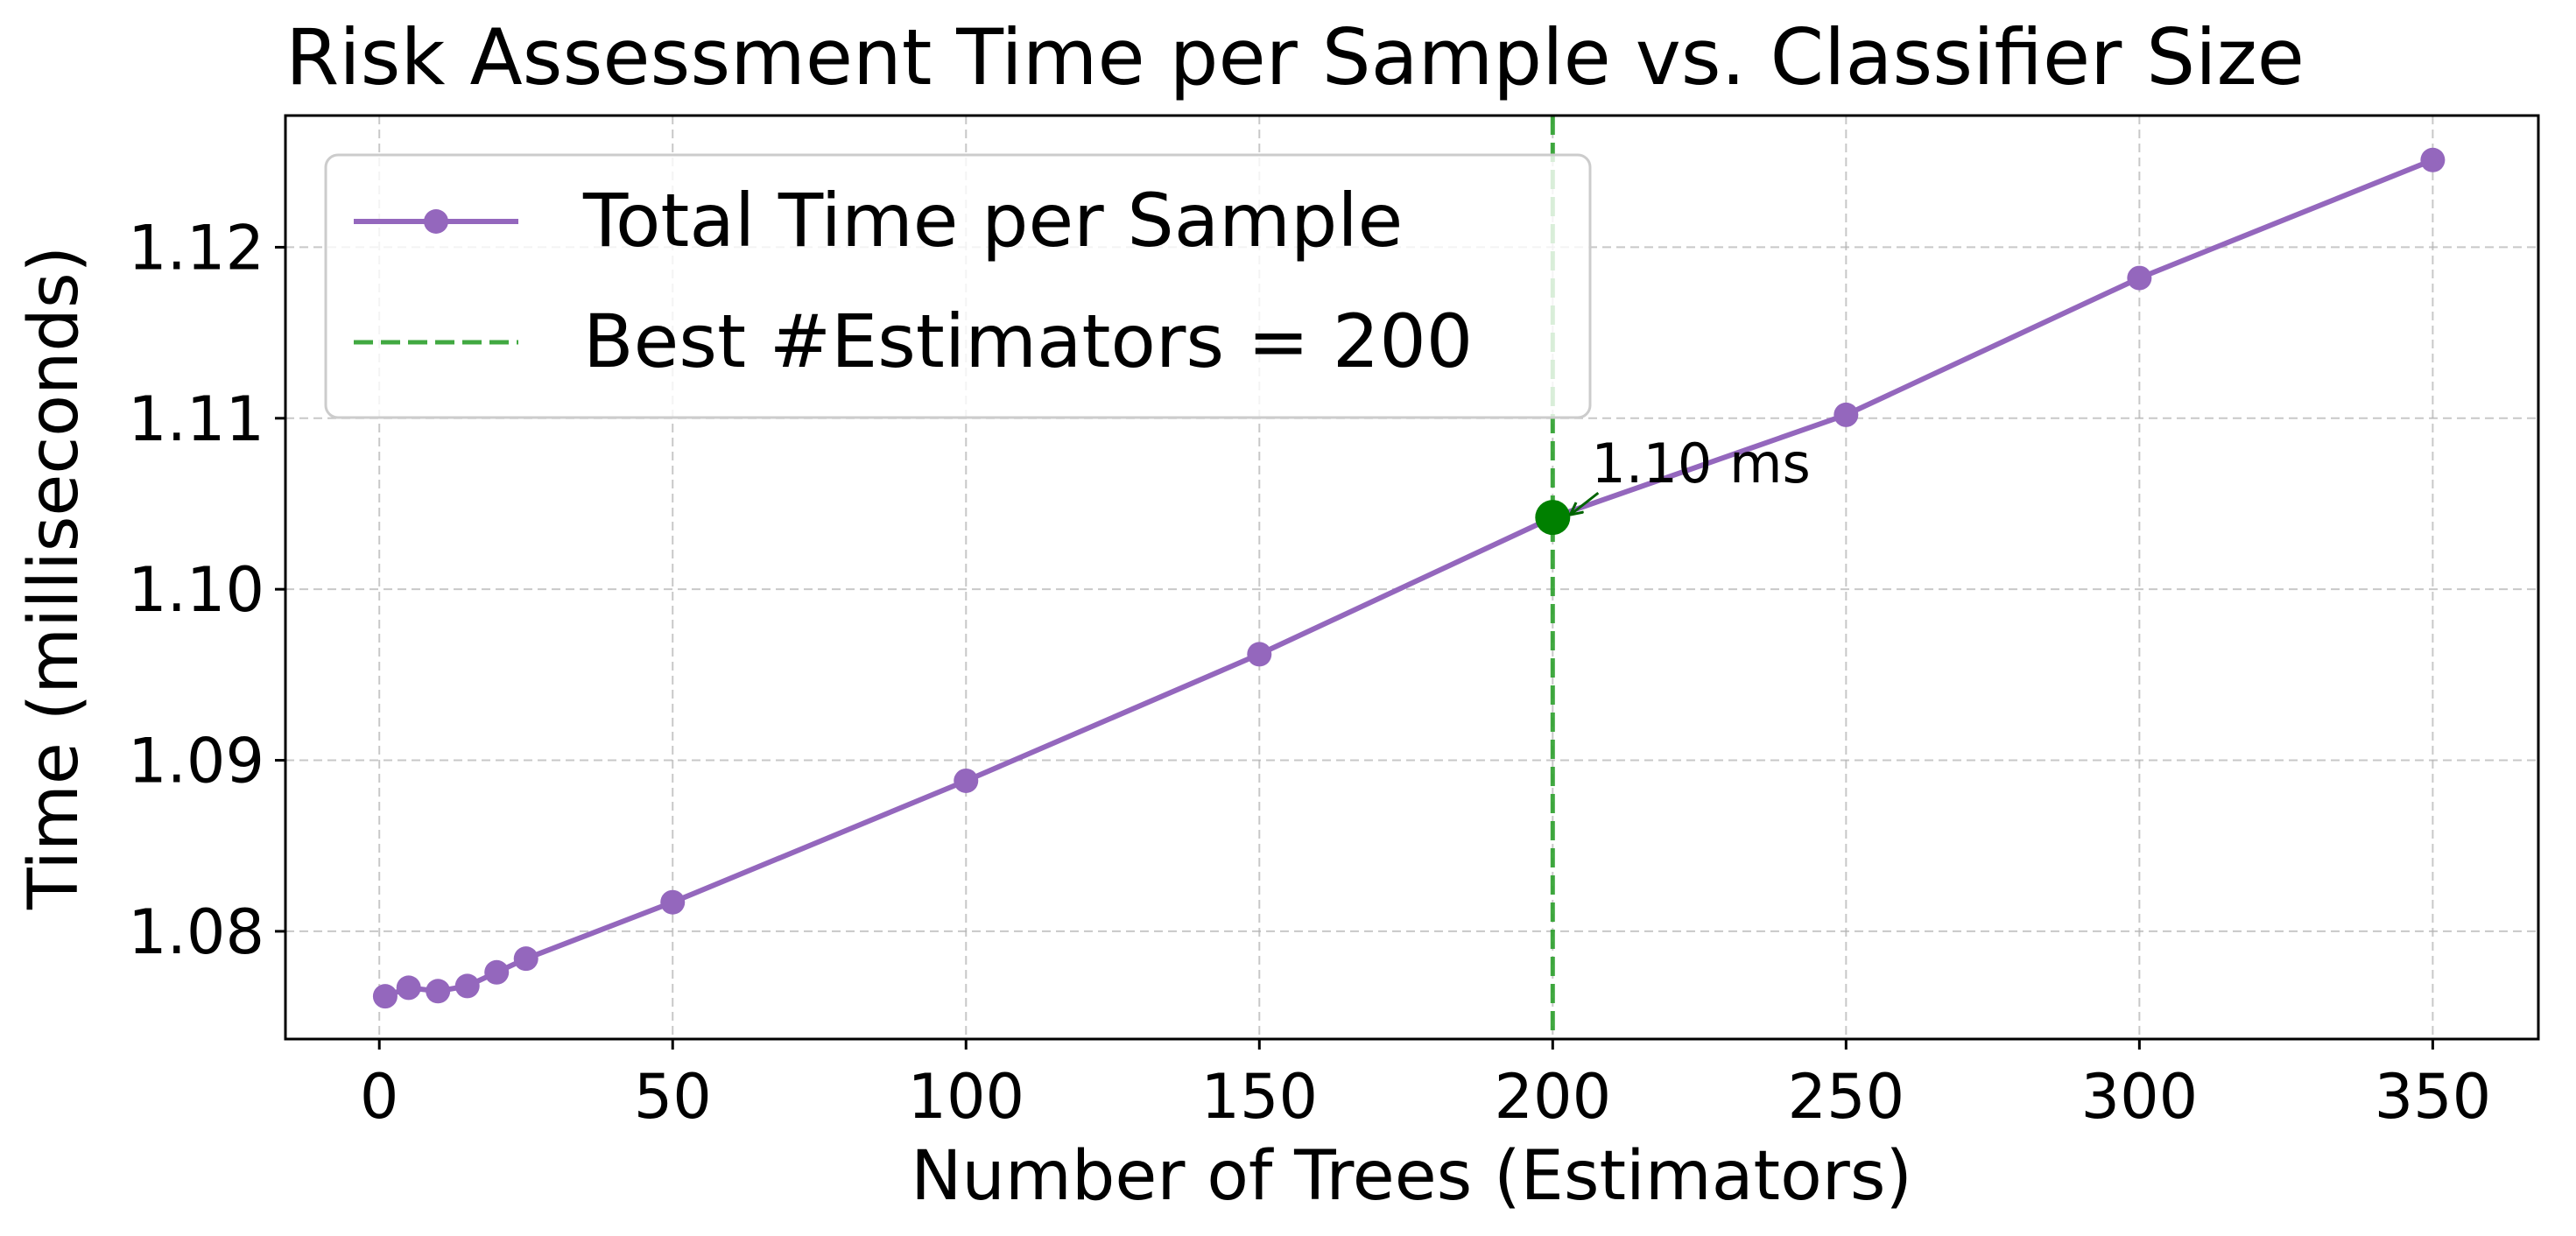 The image size is (2576, 1236). What do you see at coordinates (436, 222) in the screenshot?
I see `legend-series-marker` at bounding box center [436, 222].